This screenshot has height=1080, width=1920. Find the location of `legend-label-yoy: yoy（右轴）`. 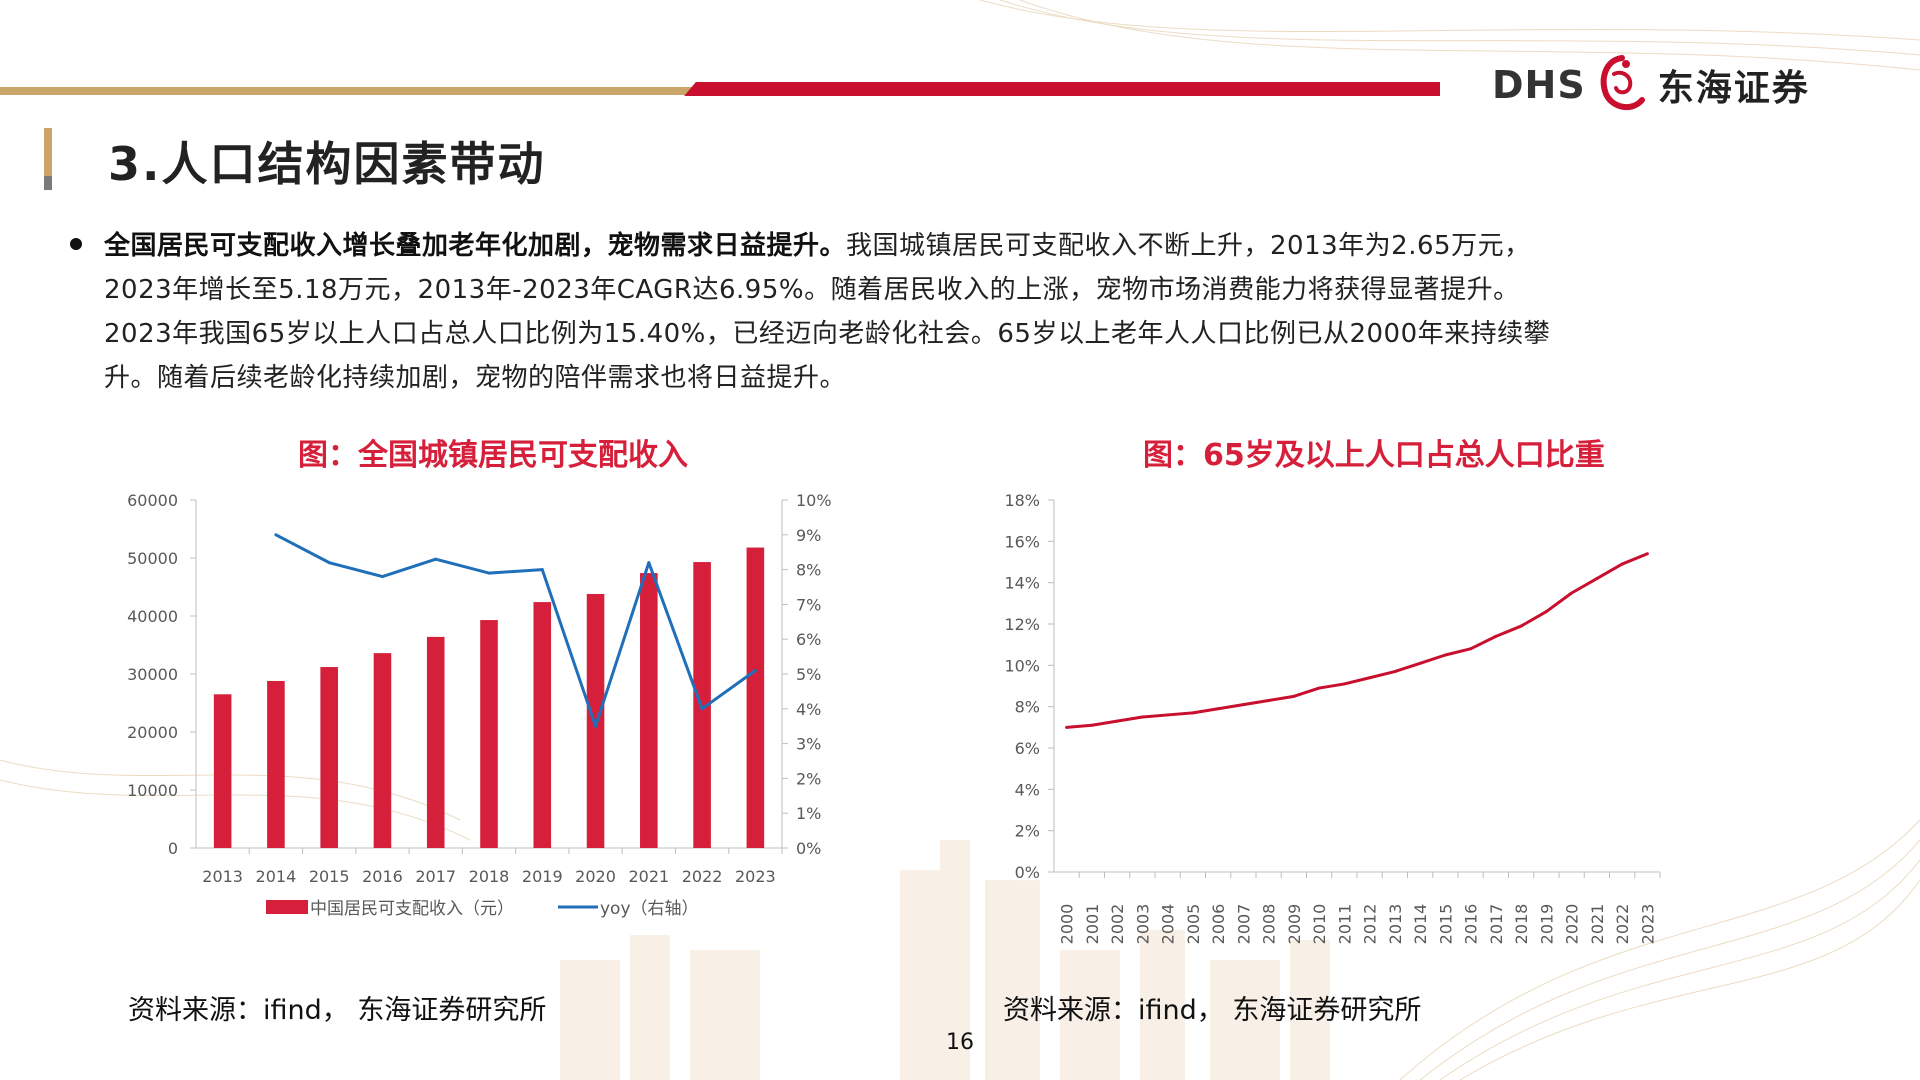

legend-label-yoy: yoy（右轴） is located at coordinates (649, 909).